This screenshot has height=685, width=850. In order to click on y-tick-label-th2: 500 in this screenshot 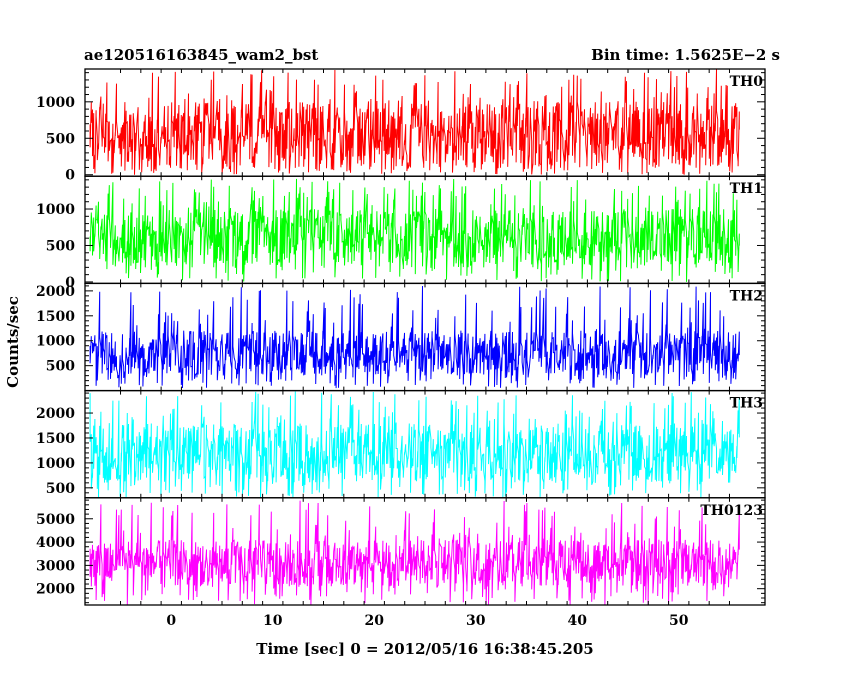, I will do `click(60, 367)`.